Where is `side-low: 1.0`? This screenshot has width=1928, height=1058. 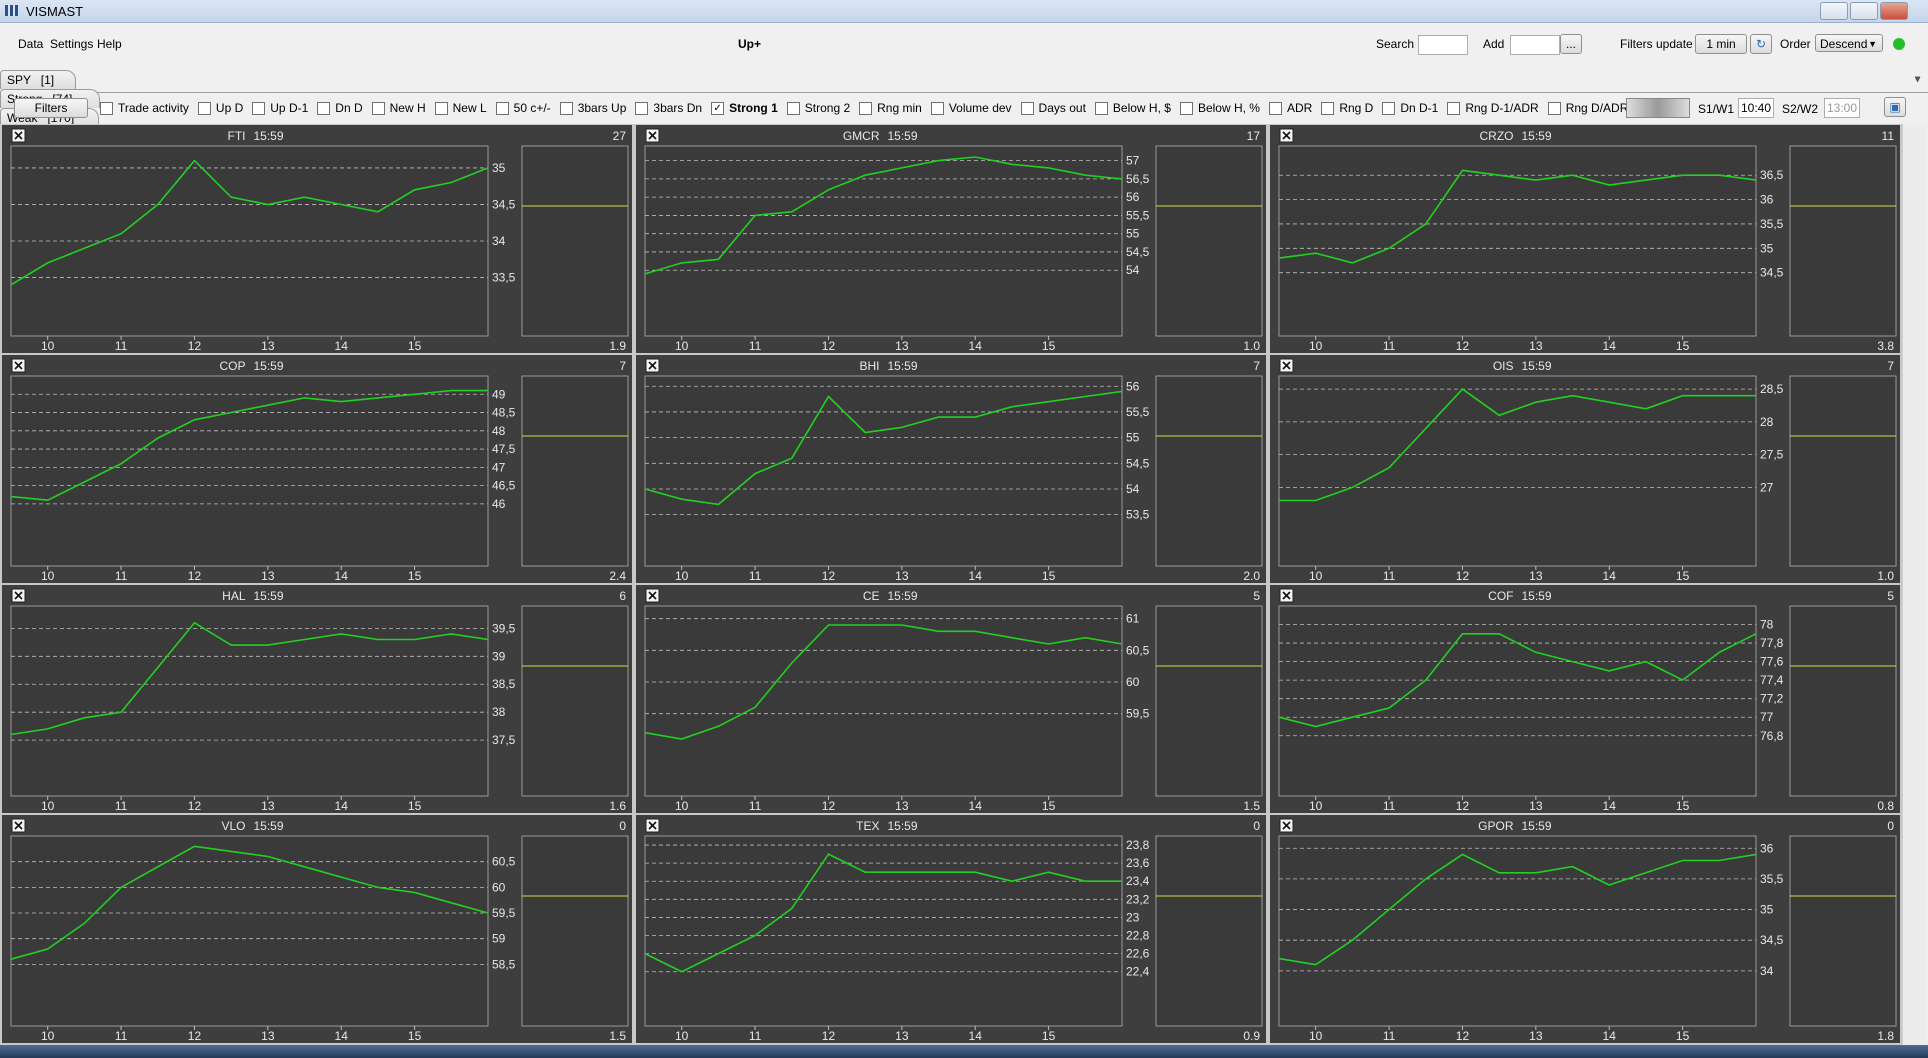
side-low: 1.0 is located at coordinates (1885, 576).